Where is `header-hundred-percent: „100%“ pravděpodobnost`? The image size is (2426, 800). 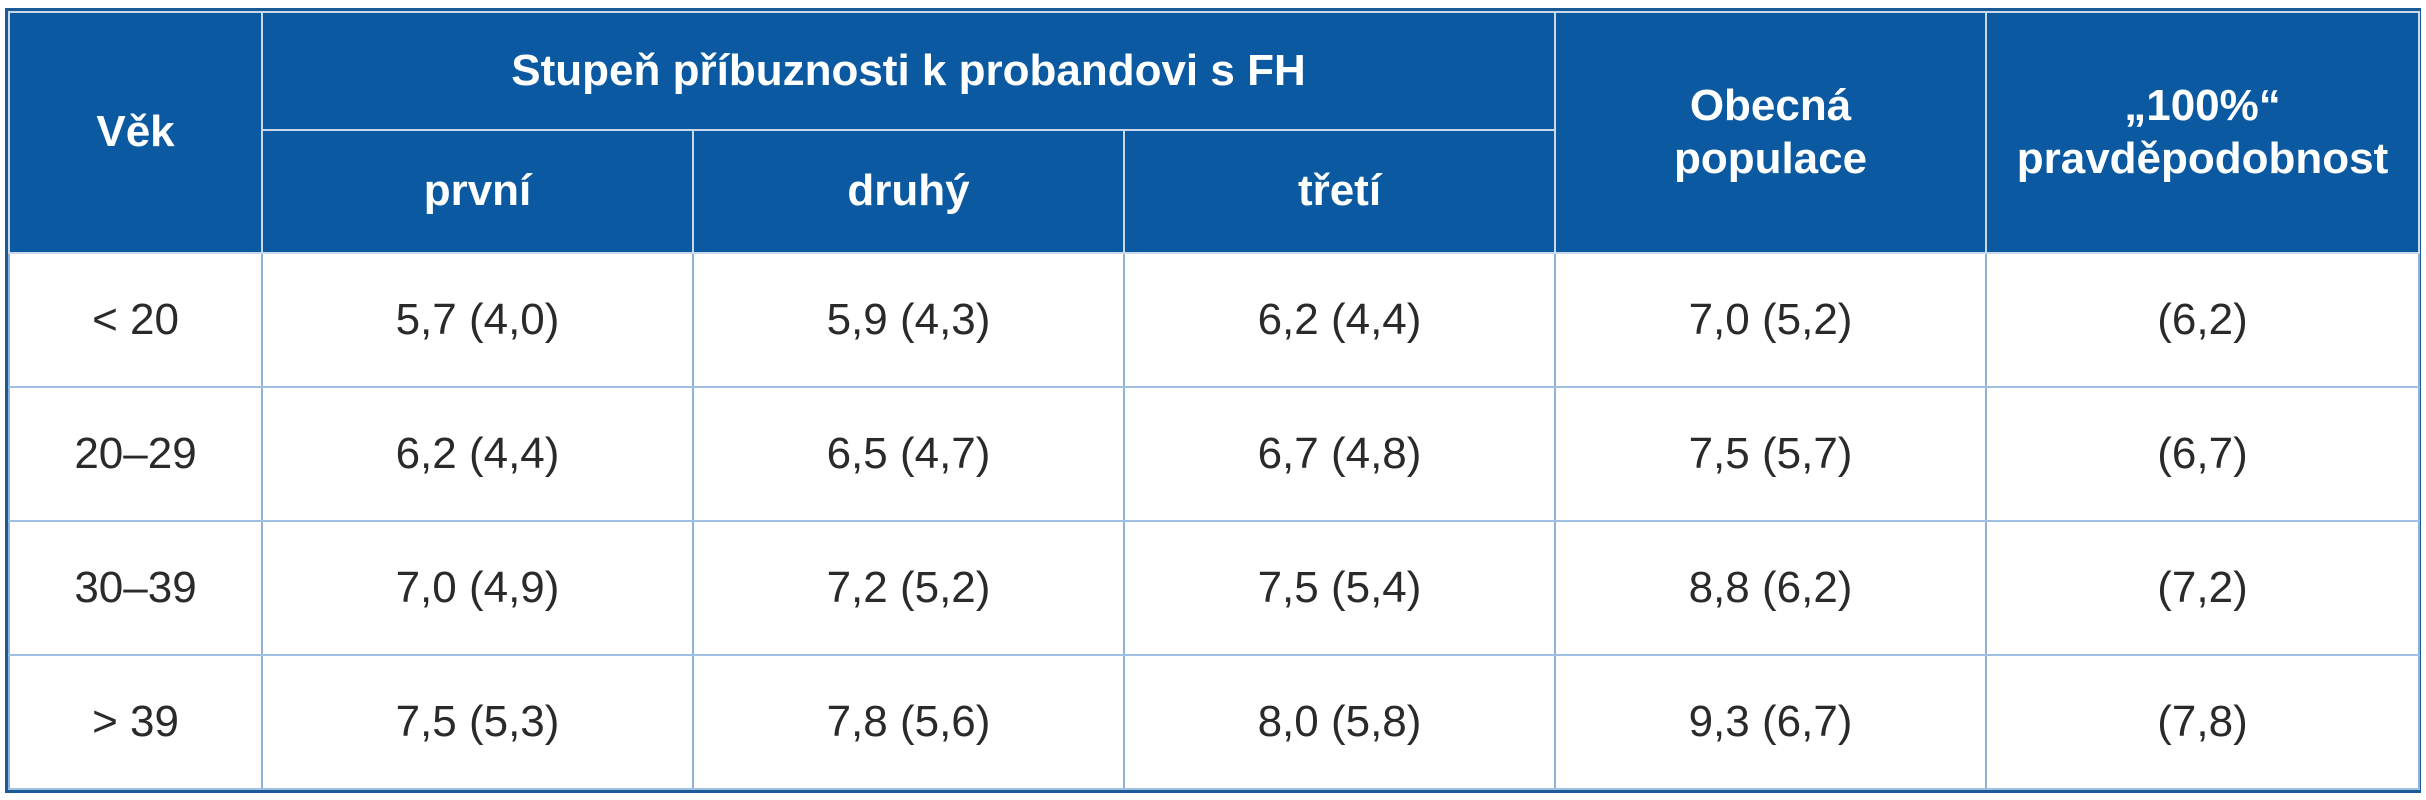
header-hundred-percent: „100%“ pravděpodobnost is located at coordinates (2203, 132).